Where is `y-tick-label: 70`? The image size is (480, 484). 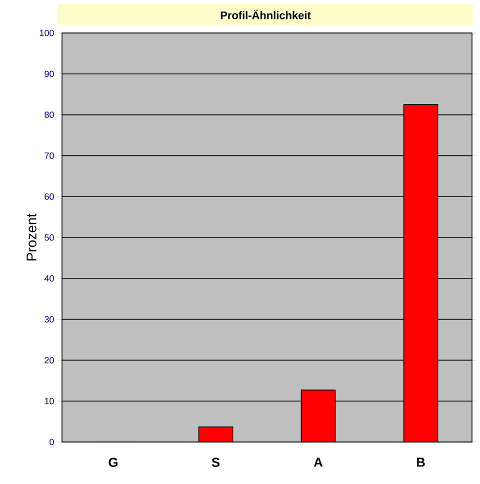 y-tick-label: 70 is located at coordinates (49, 155).